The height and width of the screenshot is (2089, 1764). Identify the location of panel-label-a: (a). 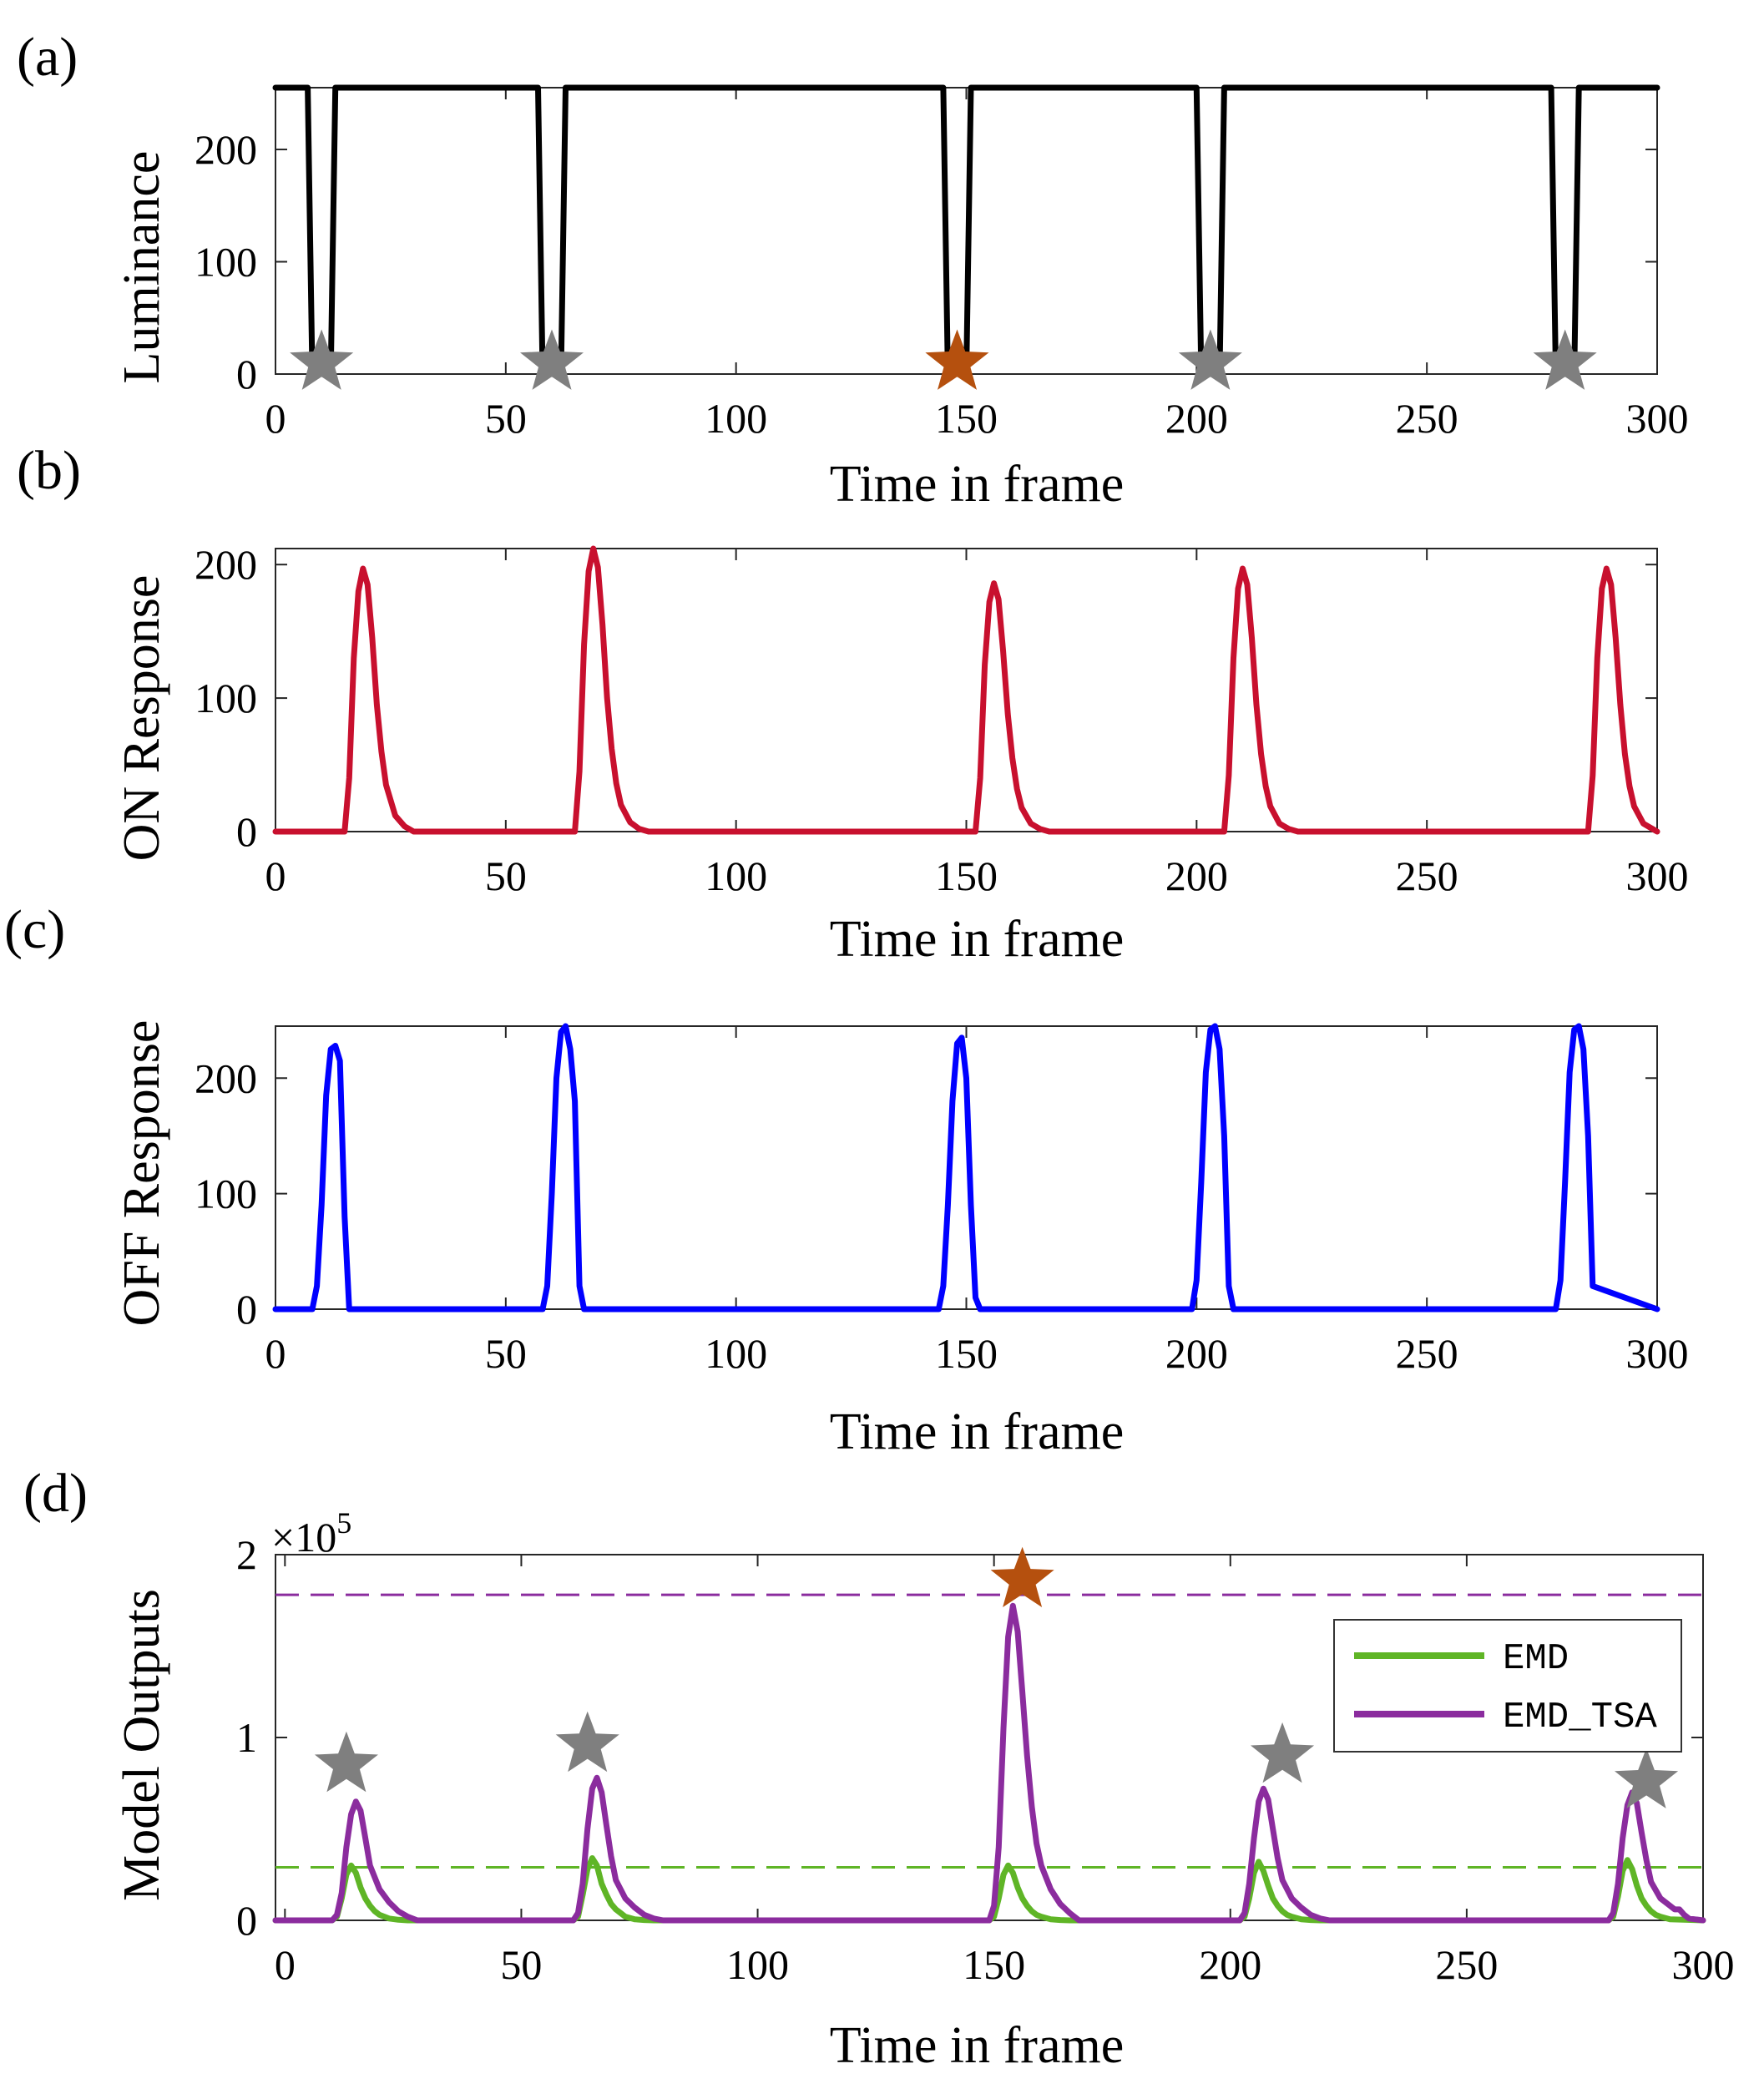
(47, 57).